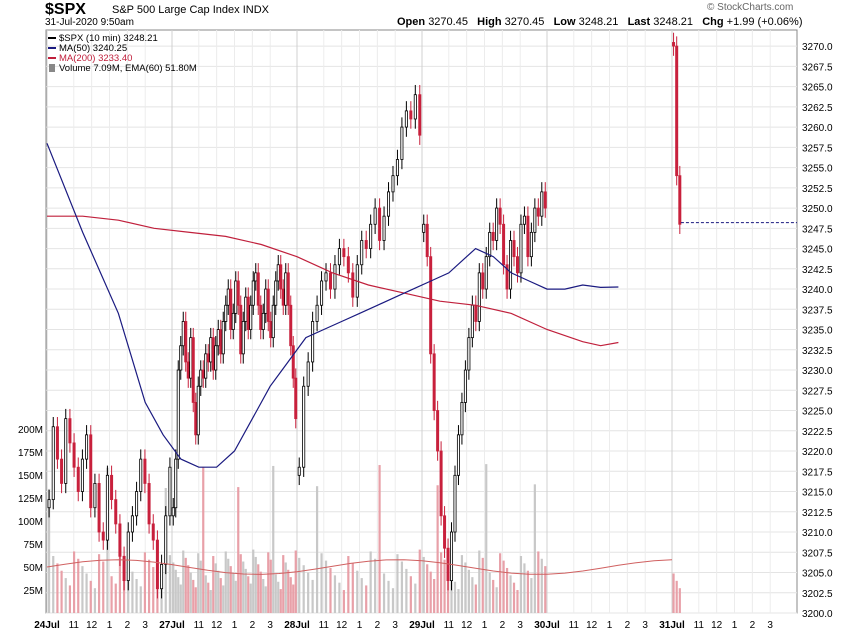 This screenshot has height=633, width=850. I want to click on price-tick-label: 3235.0, so click(817, 331).